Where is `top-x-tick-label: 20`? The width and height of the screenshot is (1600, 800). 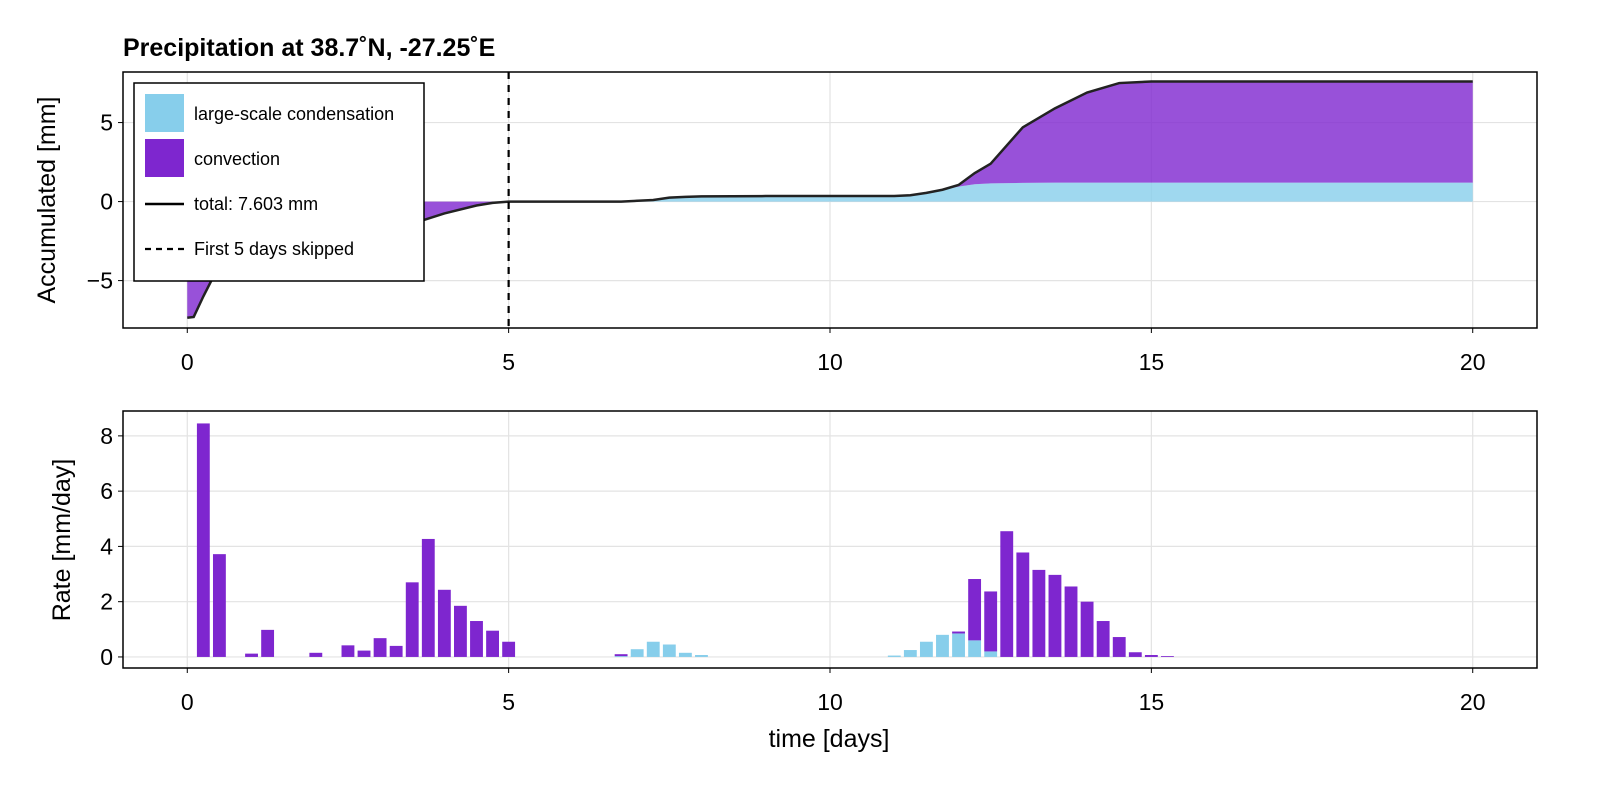
top-x-tick-label: 20 is located at coordinates (1473, 362).